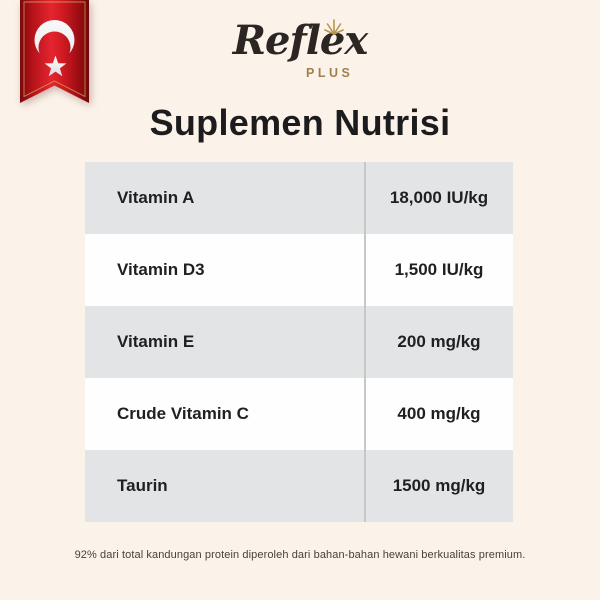 Image resolution: width=600 pixels, height=600 pixels. What do you see at coordinates (439, 413) in the screenshot?
I see `nutrient-amount: 400 mg/kg` at bounding box center [439, 413].